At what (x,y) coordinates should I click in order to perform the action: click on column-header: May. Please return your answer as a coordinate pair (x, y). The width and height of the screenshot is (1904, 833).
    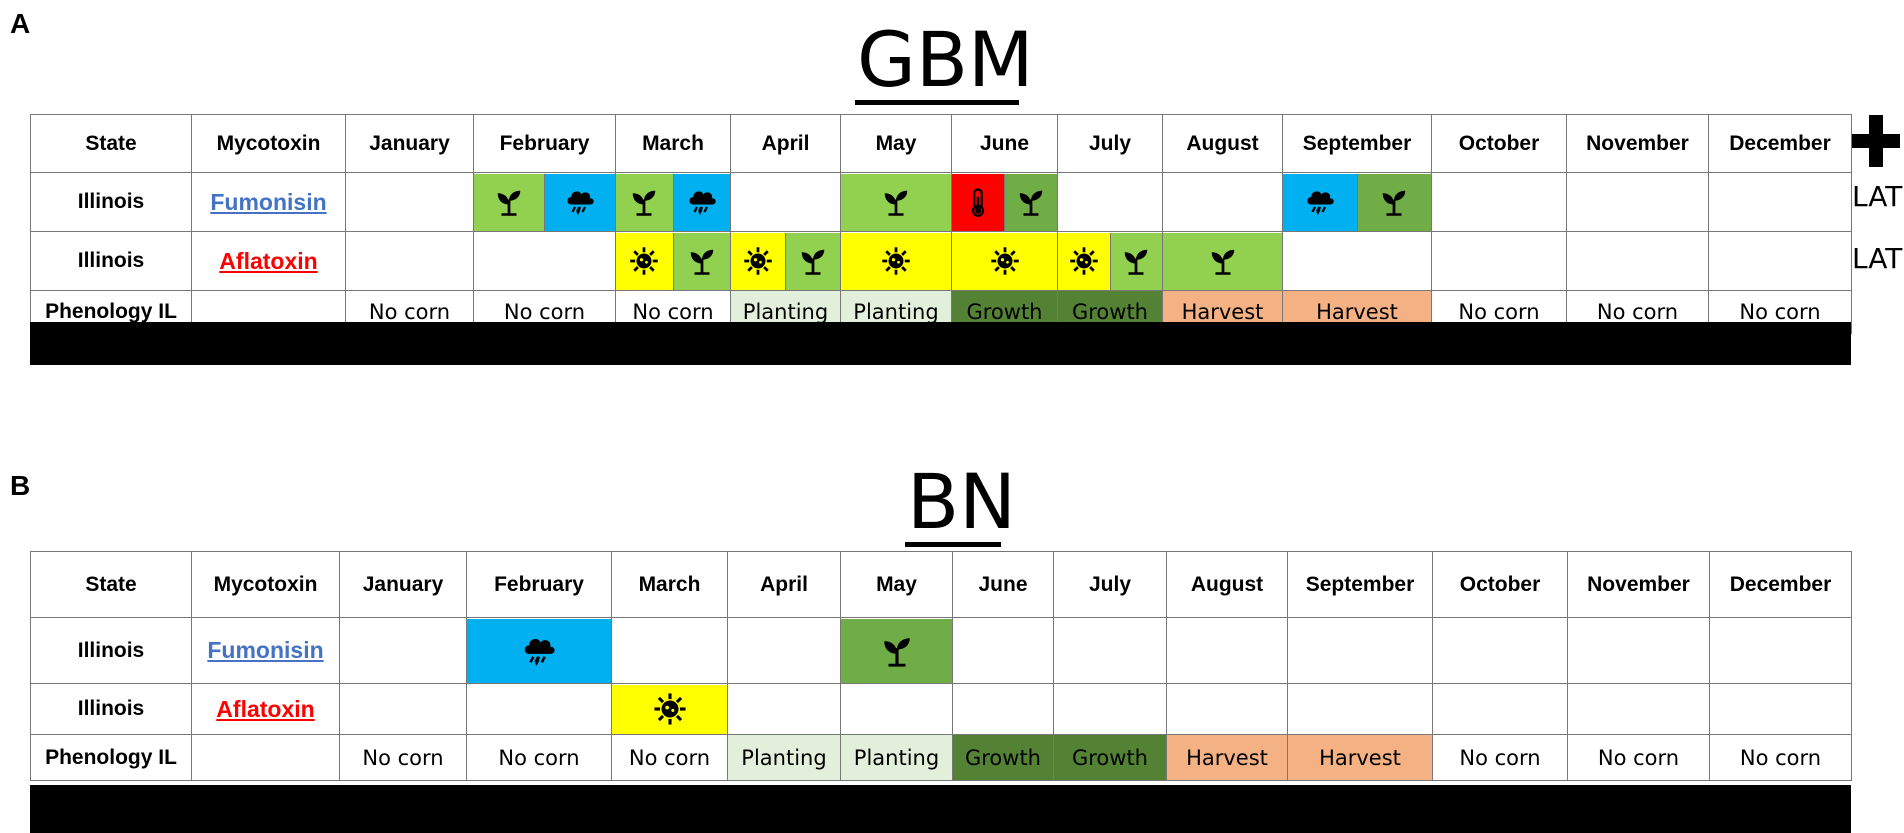
    Looking at the image, I should click on (896, 584).